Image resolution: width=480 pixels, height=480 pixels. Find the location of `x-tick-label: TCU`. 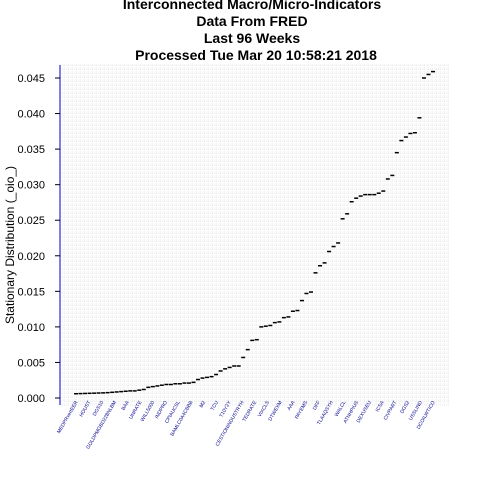

x-tick-label: TCU is located at coordinates (215, 406).